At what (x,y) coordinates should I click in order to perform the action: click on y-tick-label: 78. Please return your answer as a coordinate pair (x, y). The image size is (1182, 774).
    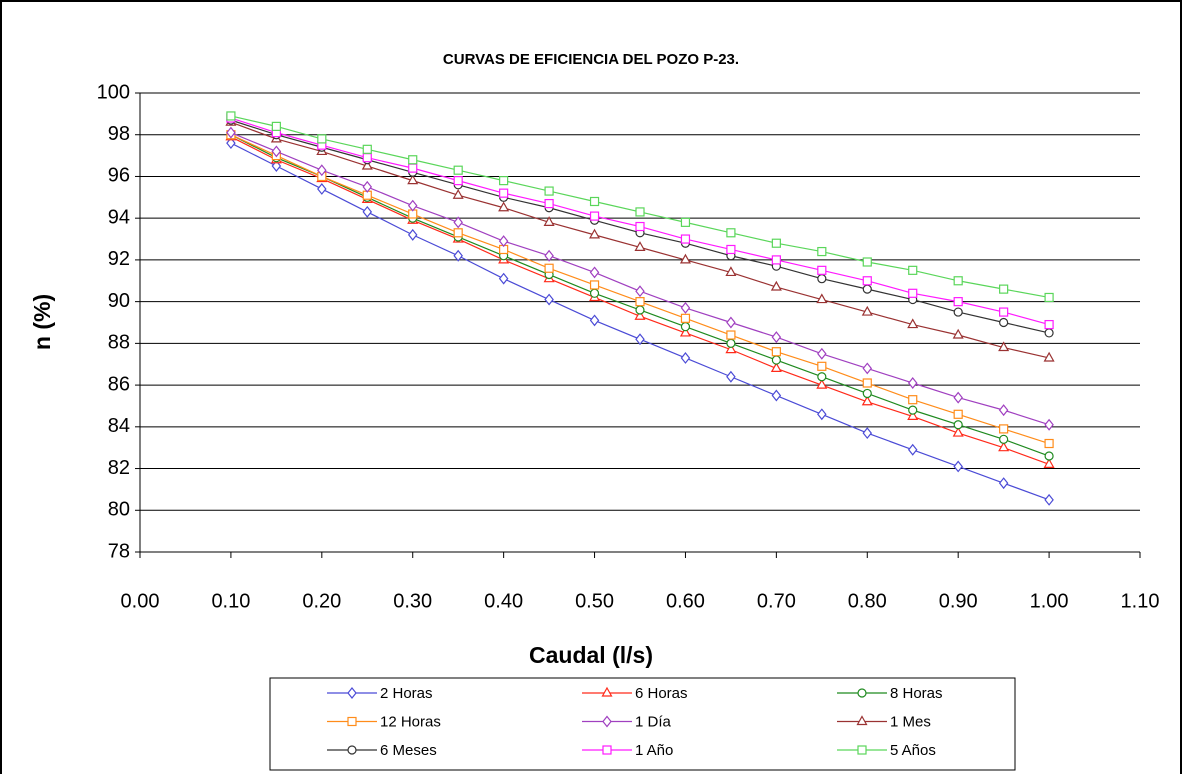
    Looking at the image, I should click on (119, 551).